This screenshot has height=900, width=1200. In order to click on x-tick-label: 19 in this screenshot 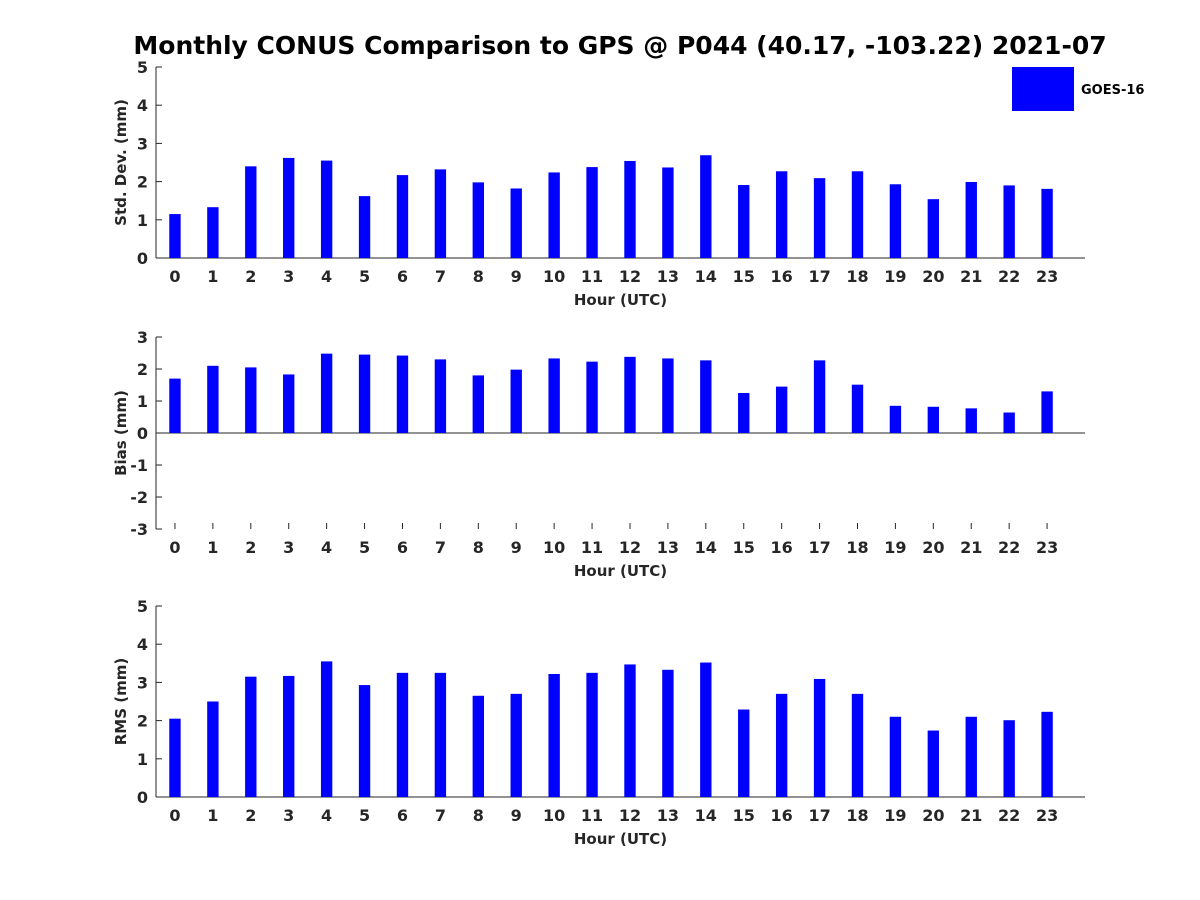, I will do `click(895, 547)`.